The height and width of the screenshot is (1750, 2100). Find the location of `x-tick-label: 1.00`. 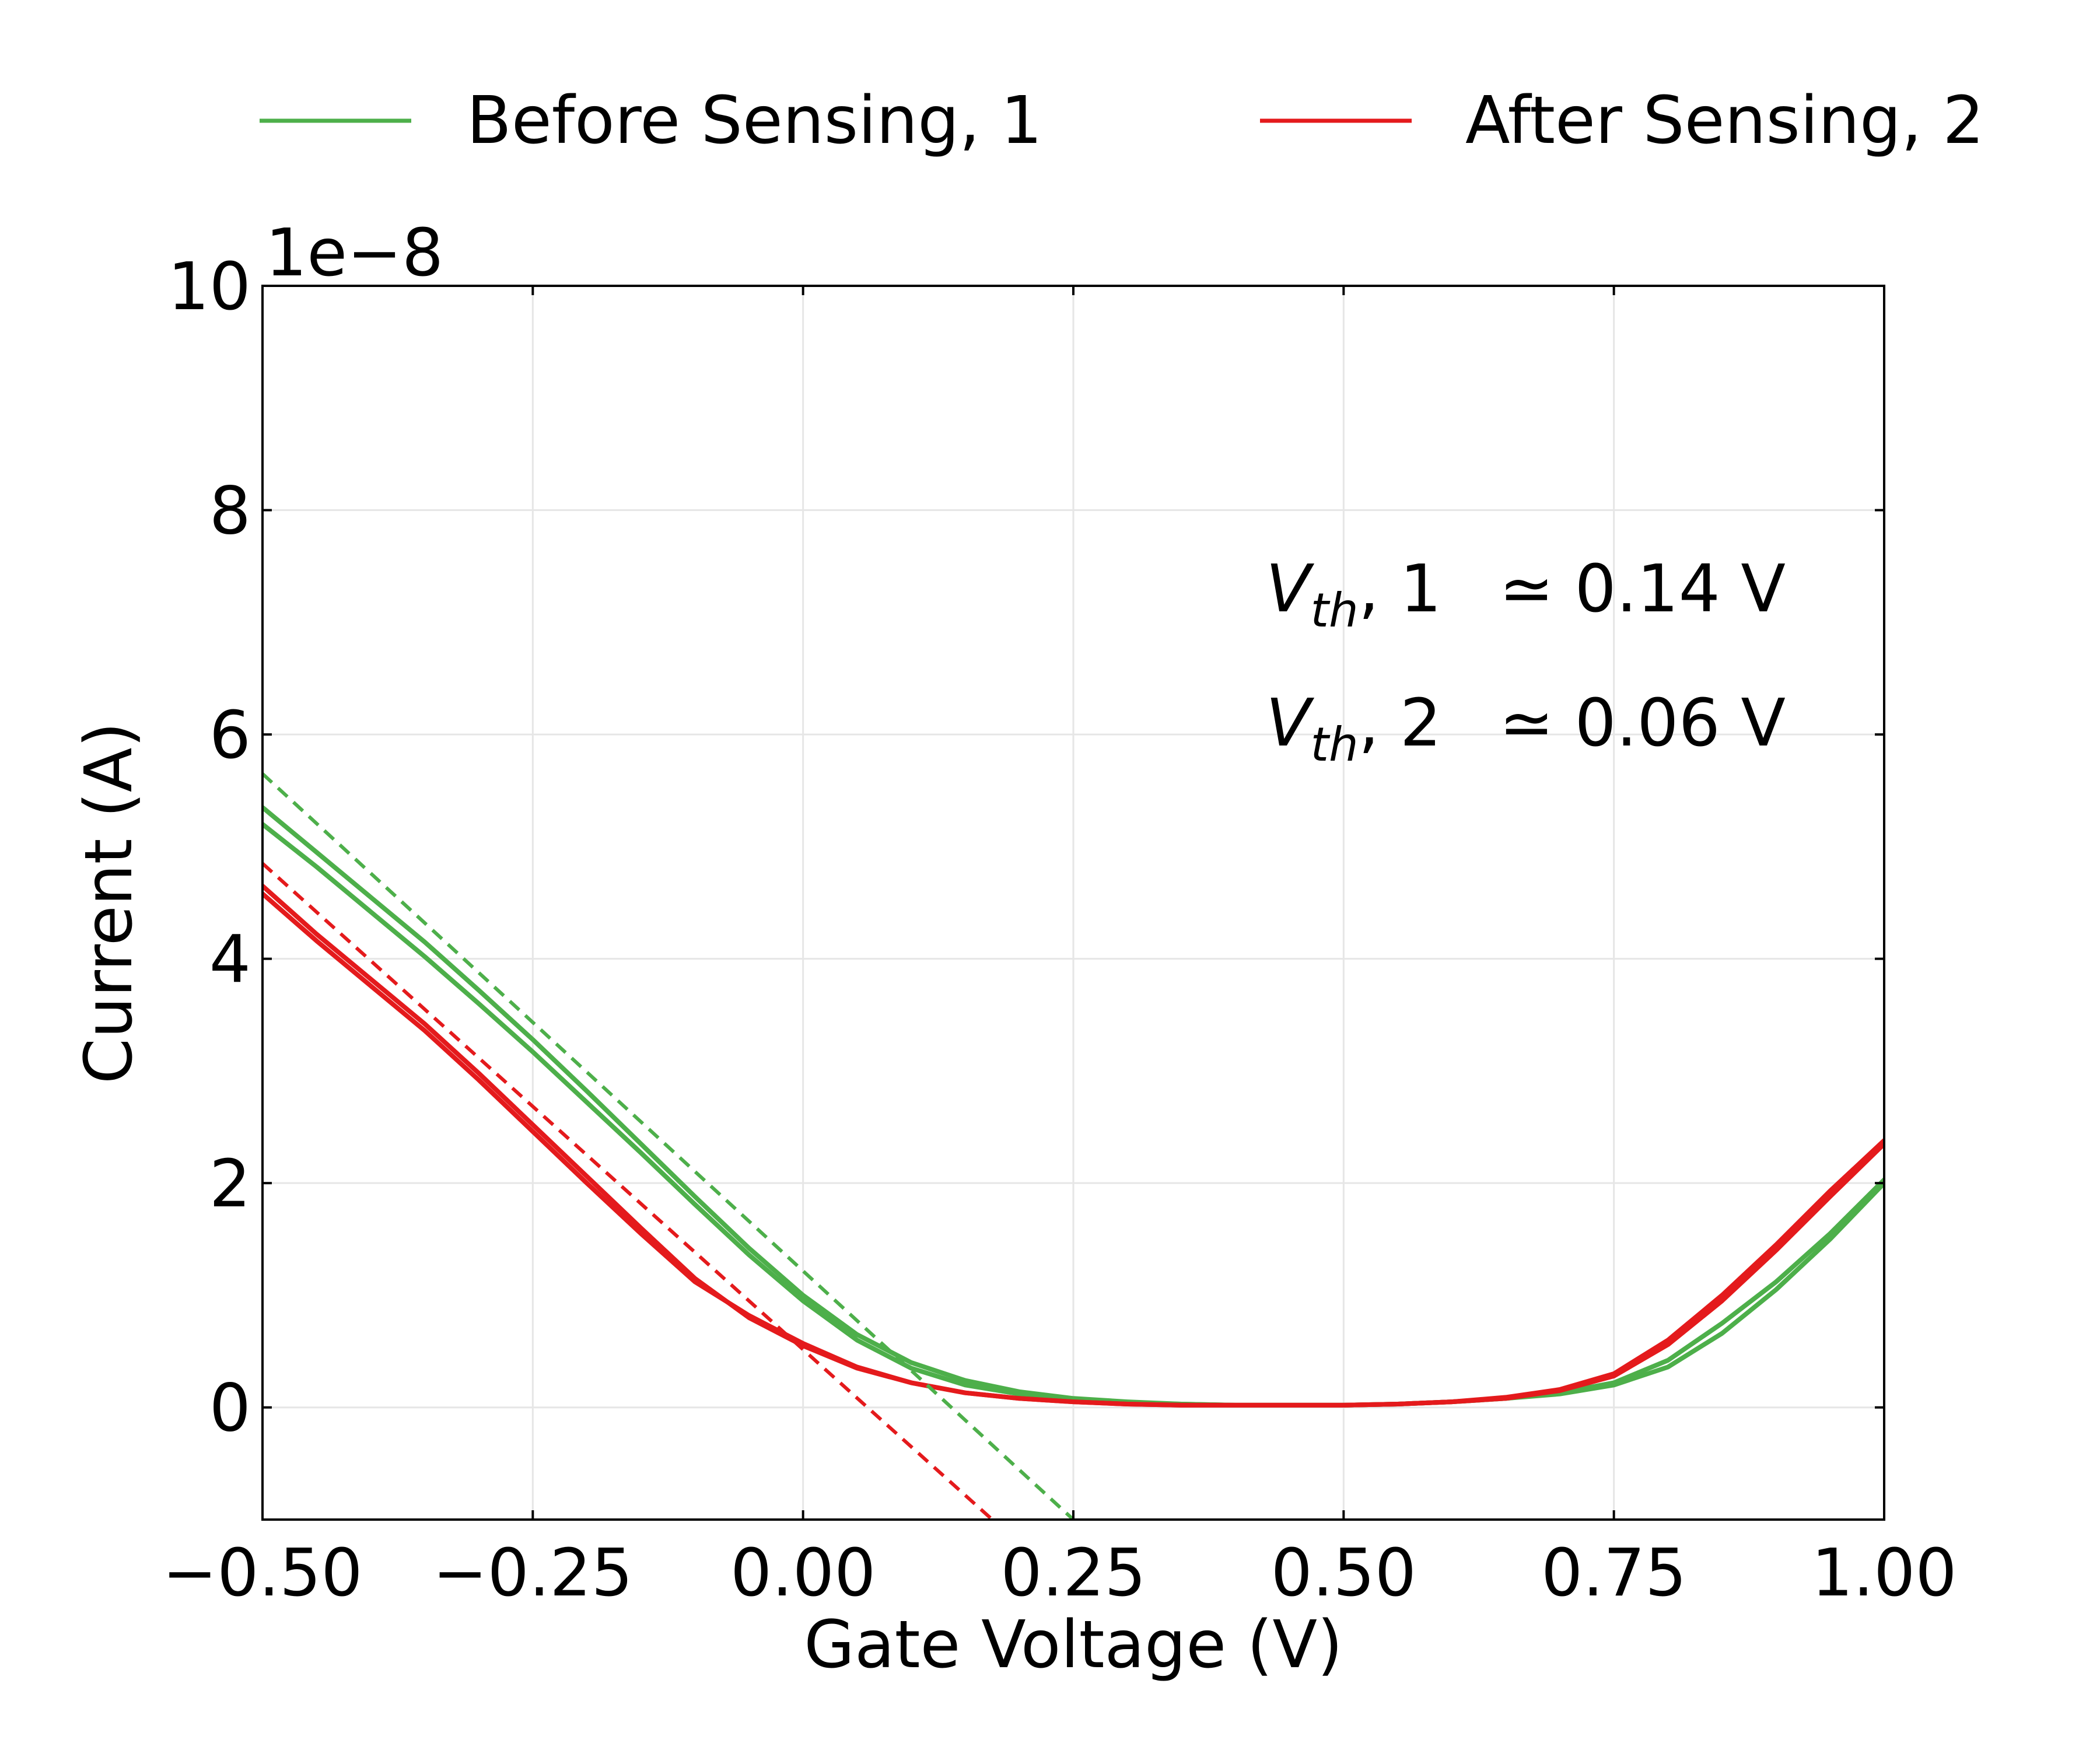

x-tick-label: 1.00 is located at coordinates (1884, 1573).